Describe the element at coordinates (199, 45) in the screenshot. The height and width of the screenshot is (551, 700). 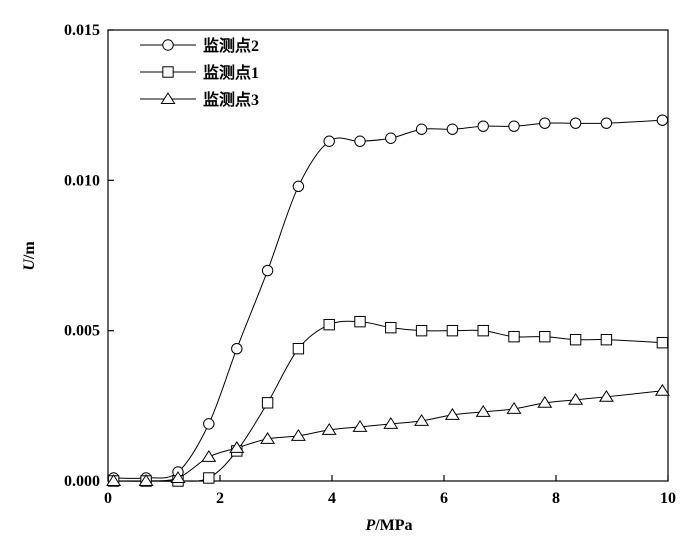
I see `legend-item: 监测点2` at that location.